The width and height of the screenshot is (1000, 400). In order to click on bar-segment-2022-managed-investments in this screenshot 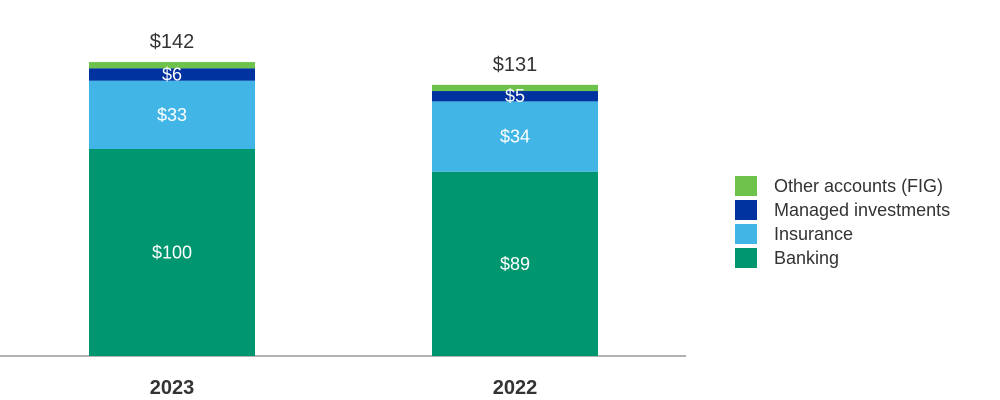, I will do `click(515, 96)`.